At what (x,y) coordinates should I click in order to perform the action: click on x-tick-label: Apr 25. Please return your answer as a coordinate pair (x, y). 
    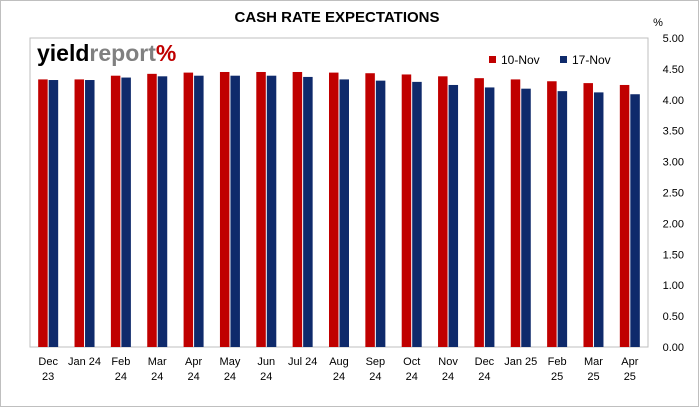
    Looking at the image, I should click on (629, 369).